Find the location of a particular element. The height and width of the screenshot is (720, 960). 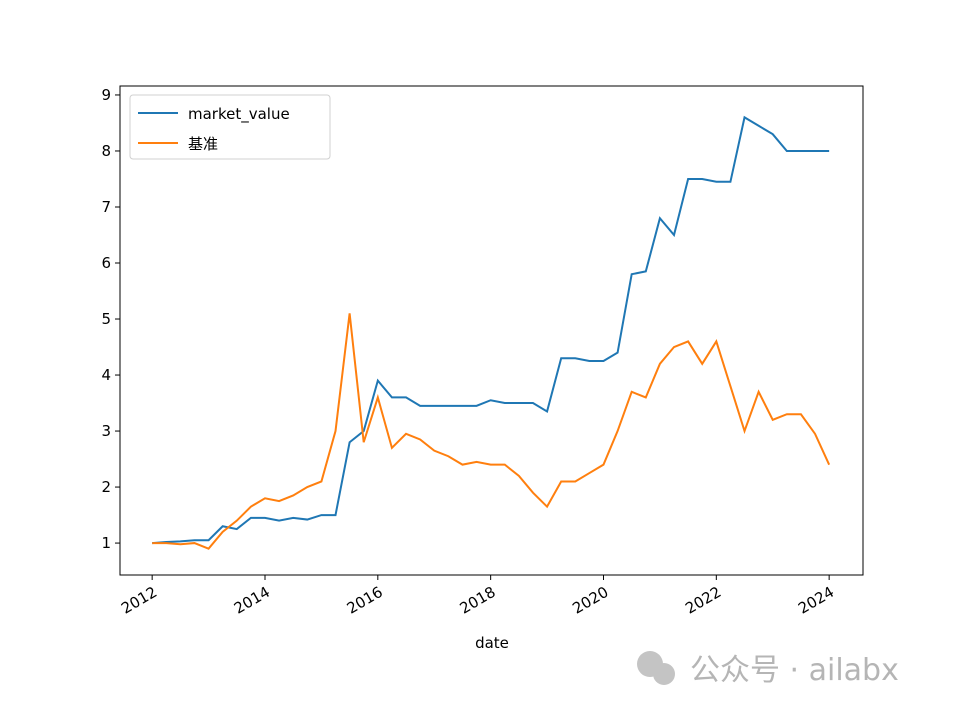

y-tick-label: 6 is located at coordinates (106, 263).